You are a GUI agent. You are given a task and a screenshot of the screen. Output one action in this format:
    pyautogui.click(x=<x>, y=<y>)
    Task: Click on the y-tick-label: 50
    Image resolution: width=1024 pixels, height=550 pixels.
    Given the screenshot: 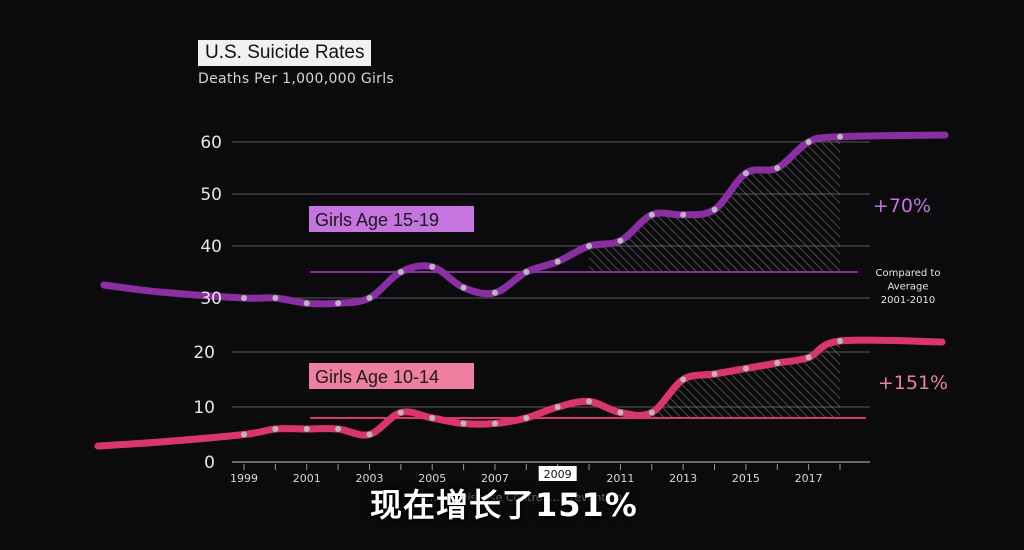 What is the action you would take?
    pyautogui.click(x=211, y=195)
    